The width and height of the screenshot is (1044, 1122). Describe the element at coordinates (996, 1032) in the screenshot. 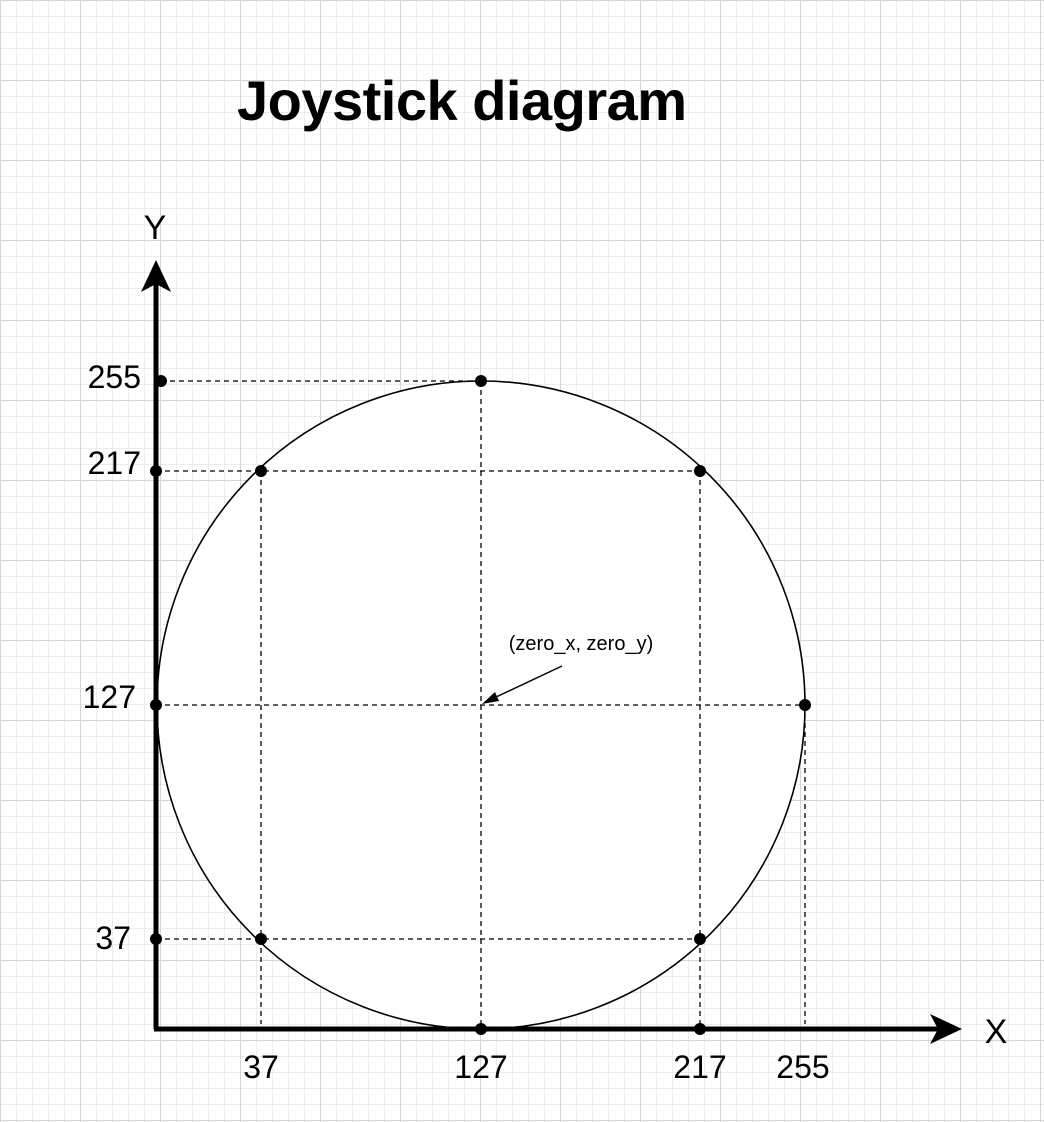

I see `x-axis-label: X` at that location.